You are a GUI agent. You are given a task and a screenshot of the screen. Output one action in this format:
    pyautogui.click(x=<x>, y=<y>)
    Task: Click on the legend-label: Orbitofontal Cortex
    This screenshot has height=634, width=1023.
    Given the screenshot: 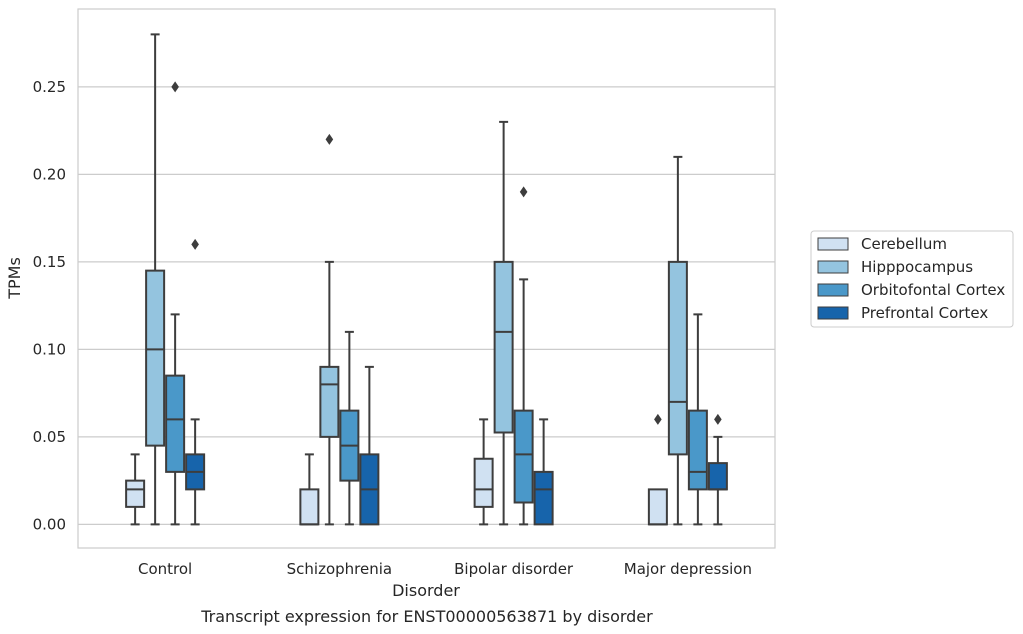 What is the action you would take?
    pyautogui.click(x=933, y=290)
    